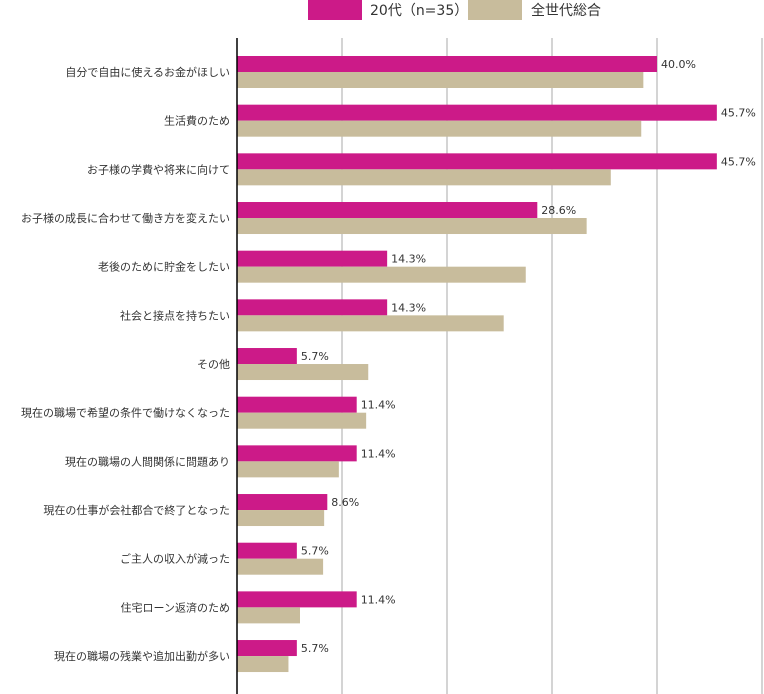  What do you see at coordinates (213, 364) in the screenshot?
I see `category-label: その他` at bounding box center [213, 364].